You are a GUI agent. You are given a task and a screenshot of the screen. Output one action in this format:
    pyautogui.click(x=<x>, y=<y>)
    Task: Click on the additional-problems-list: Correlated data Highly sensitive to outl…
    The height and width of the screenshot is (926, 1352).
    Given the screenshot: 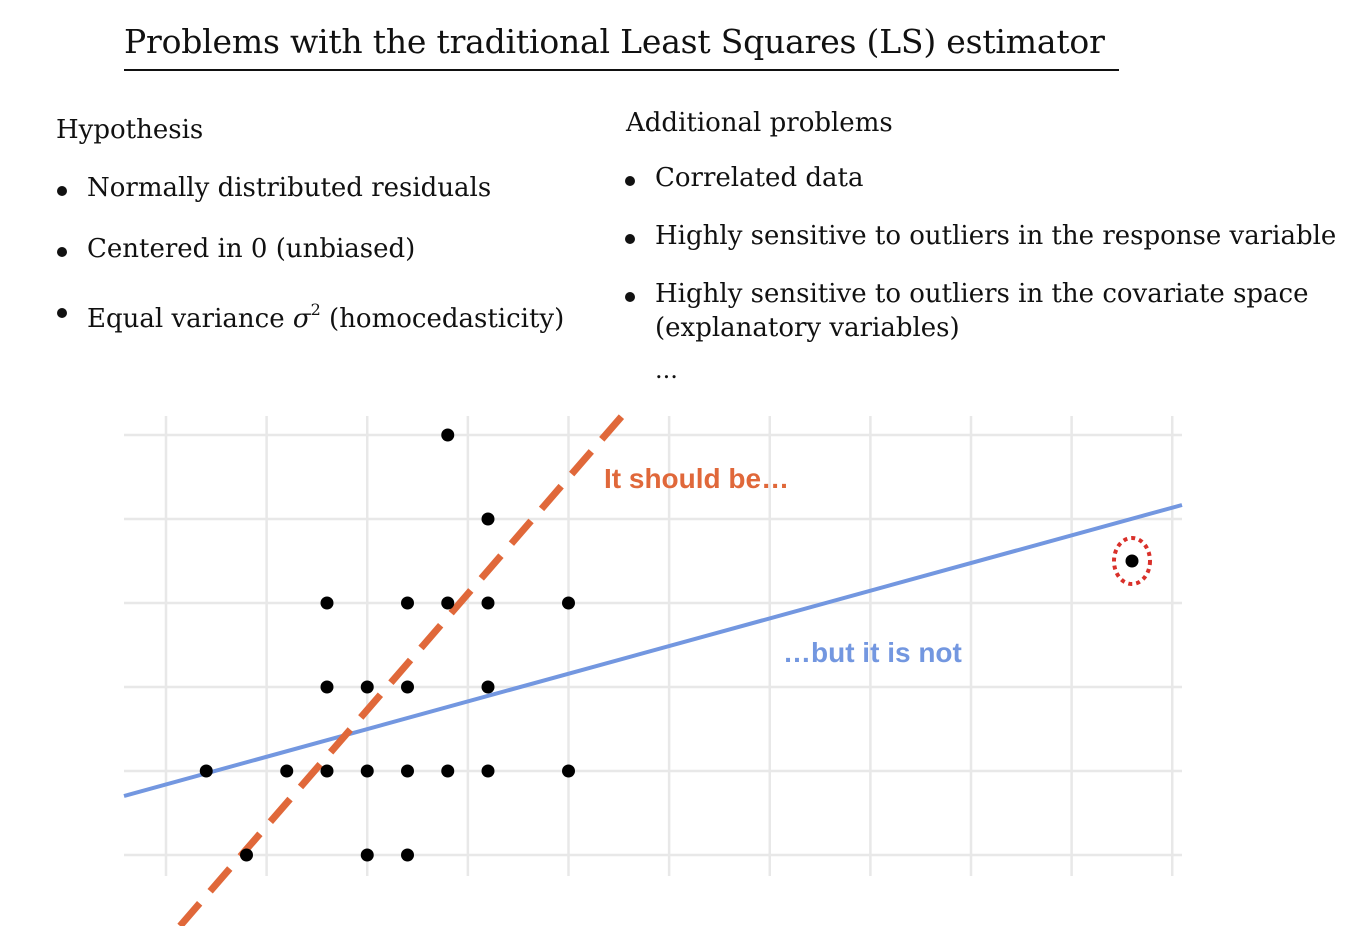 What is the action you would take?
    pyautogui.click(x=980, y=253)
    